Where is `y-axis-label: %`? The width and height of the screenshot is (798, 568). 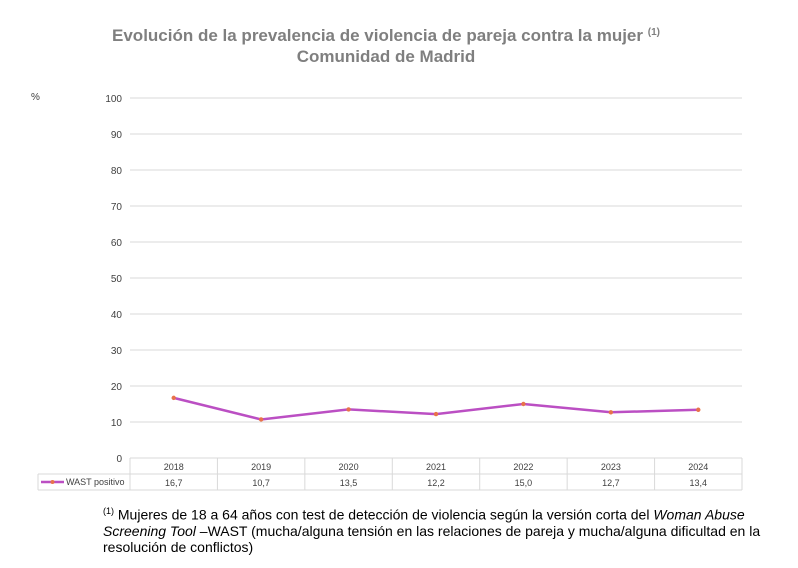
y-axis-label: % is located at coordinates (35, 97).